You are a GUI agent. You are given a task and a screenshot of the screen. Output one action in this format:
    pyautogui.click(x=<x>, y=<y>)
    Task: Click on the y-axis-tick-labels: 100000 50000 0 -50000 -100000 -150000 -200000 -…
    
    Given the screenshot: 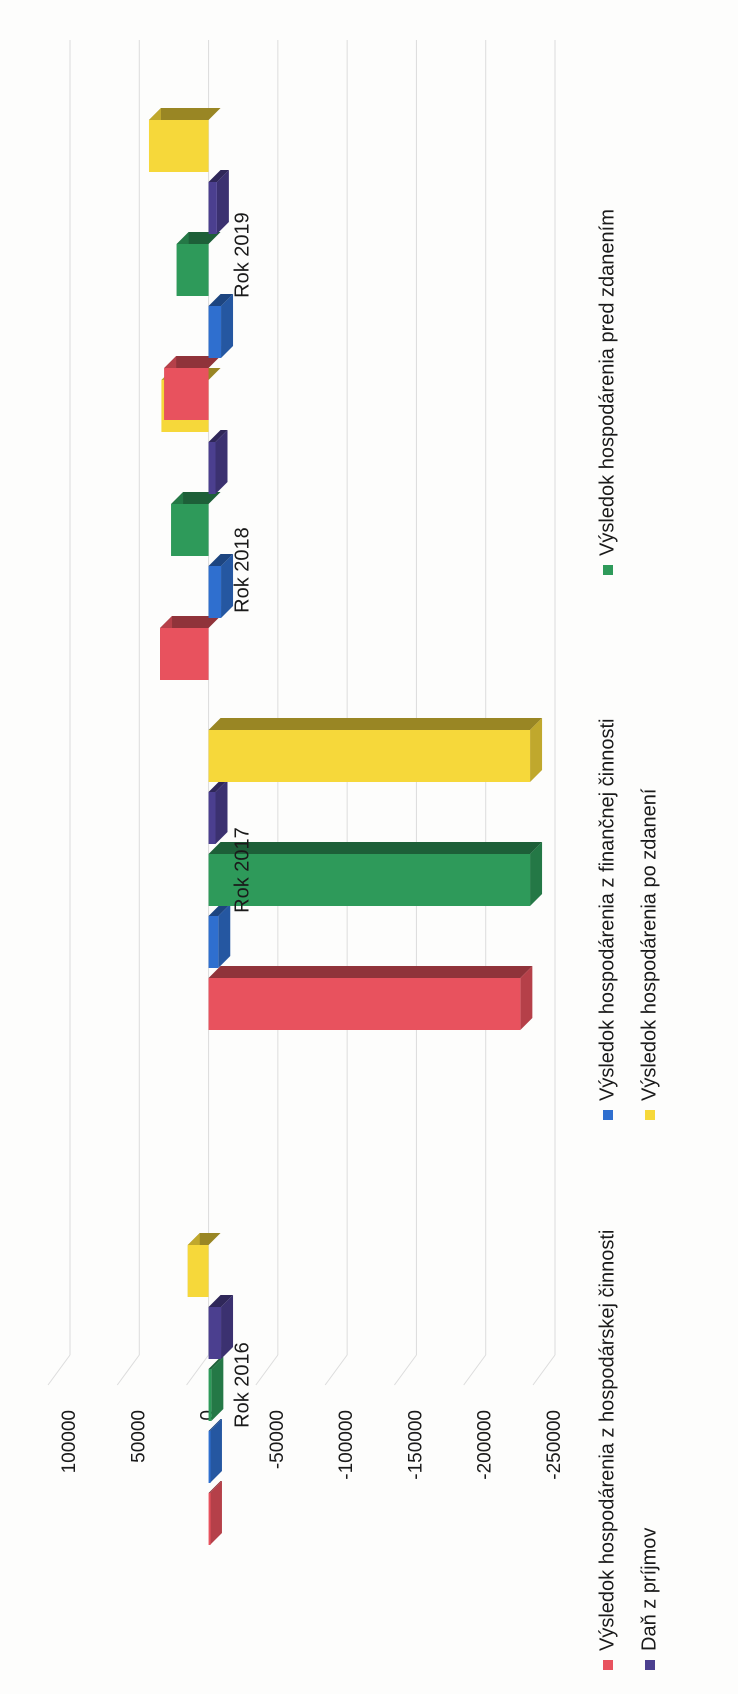 What is the action you would take?
    pyautogui.click(x=312, y=1445)
    